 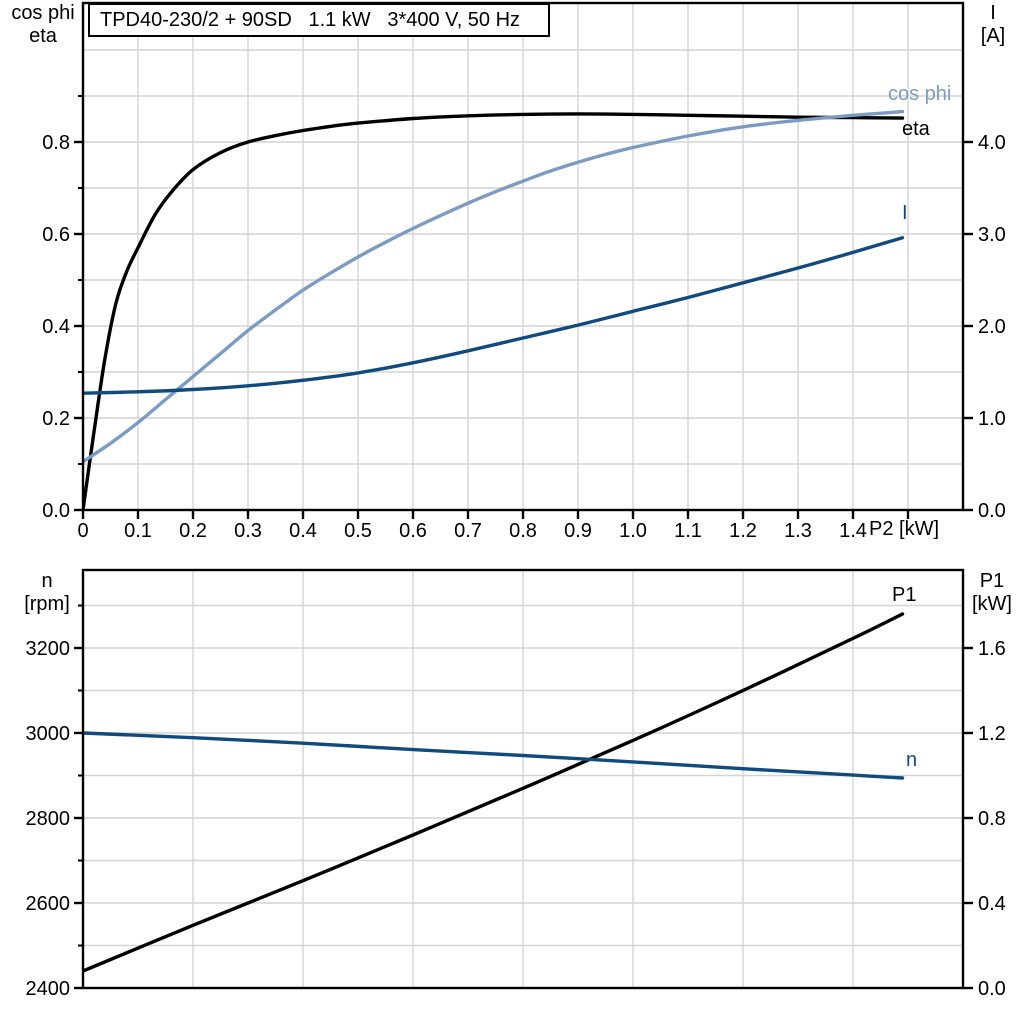 What do you see at coordinates (138, 531) in the screenshot?
I see `x-axis-tick-label: 0.1` at bounding box center [138, 531].